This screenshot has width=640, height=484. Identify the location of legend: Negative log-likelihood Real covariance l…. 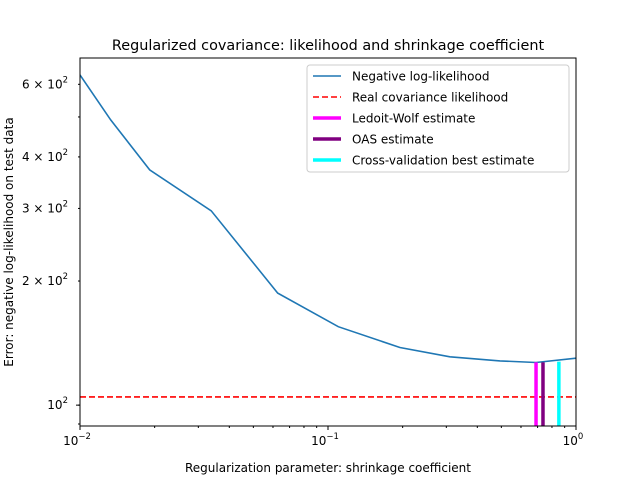
(438, 118).